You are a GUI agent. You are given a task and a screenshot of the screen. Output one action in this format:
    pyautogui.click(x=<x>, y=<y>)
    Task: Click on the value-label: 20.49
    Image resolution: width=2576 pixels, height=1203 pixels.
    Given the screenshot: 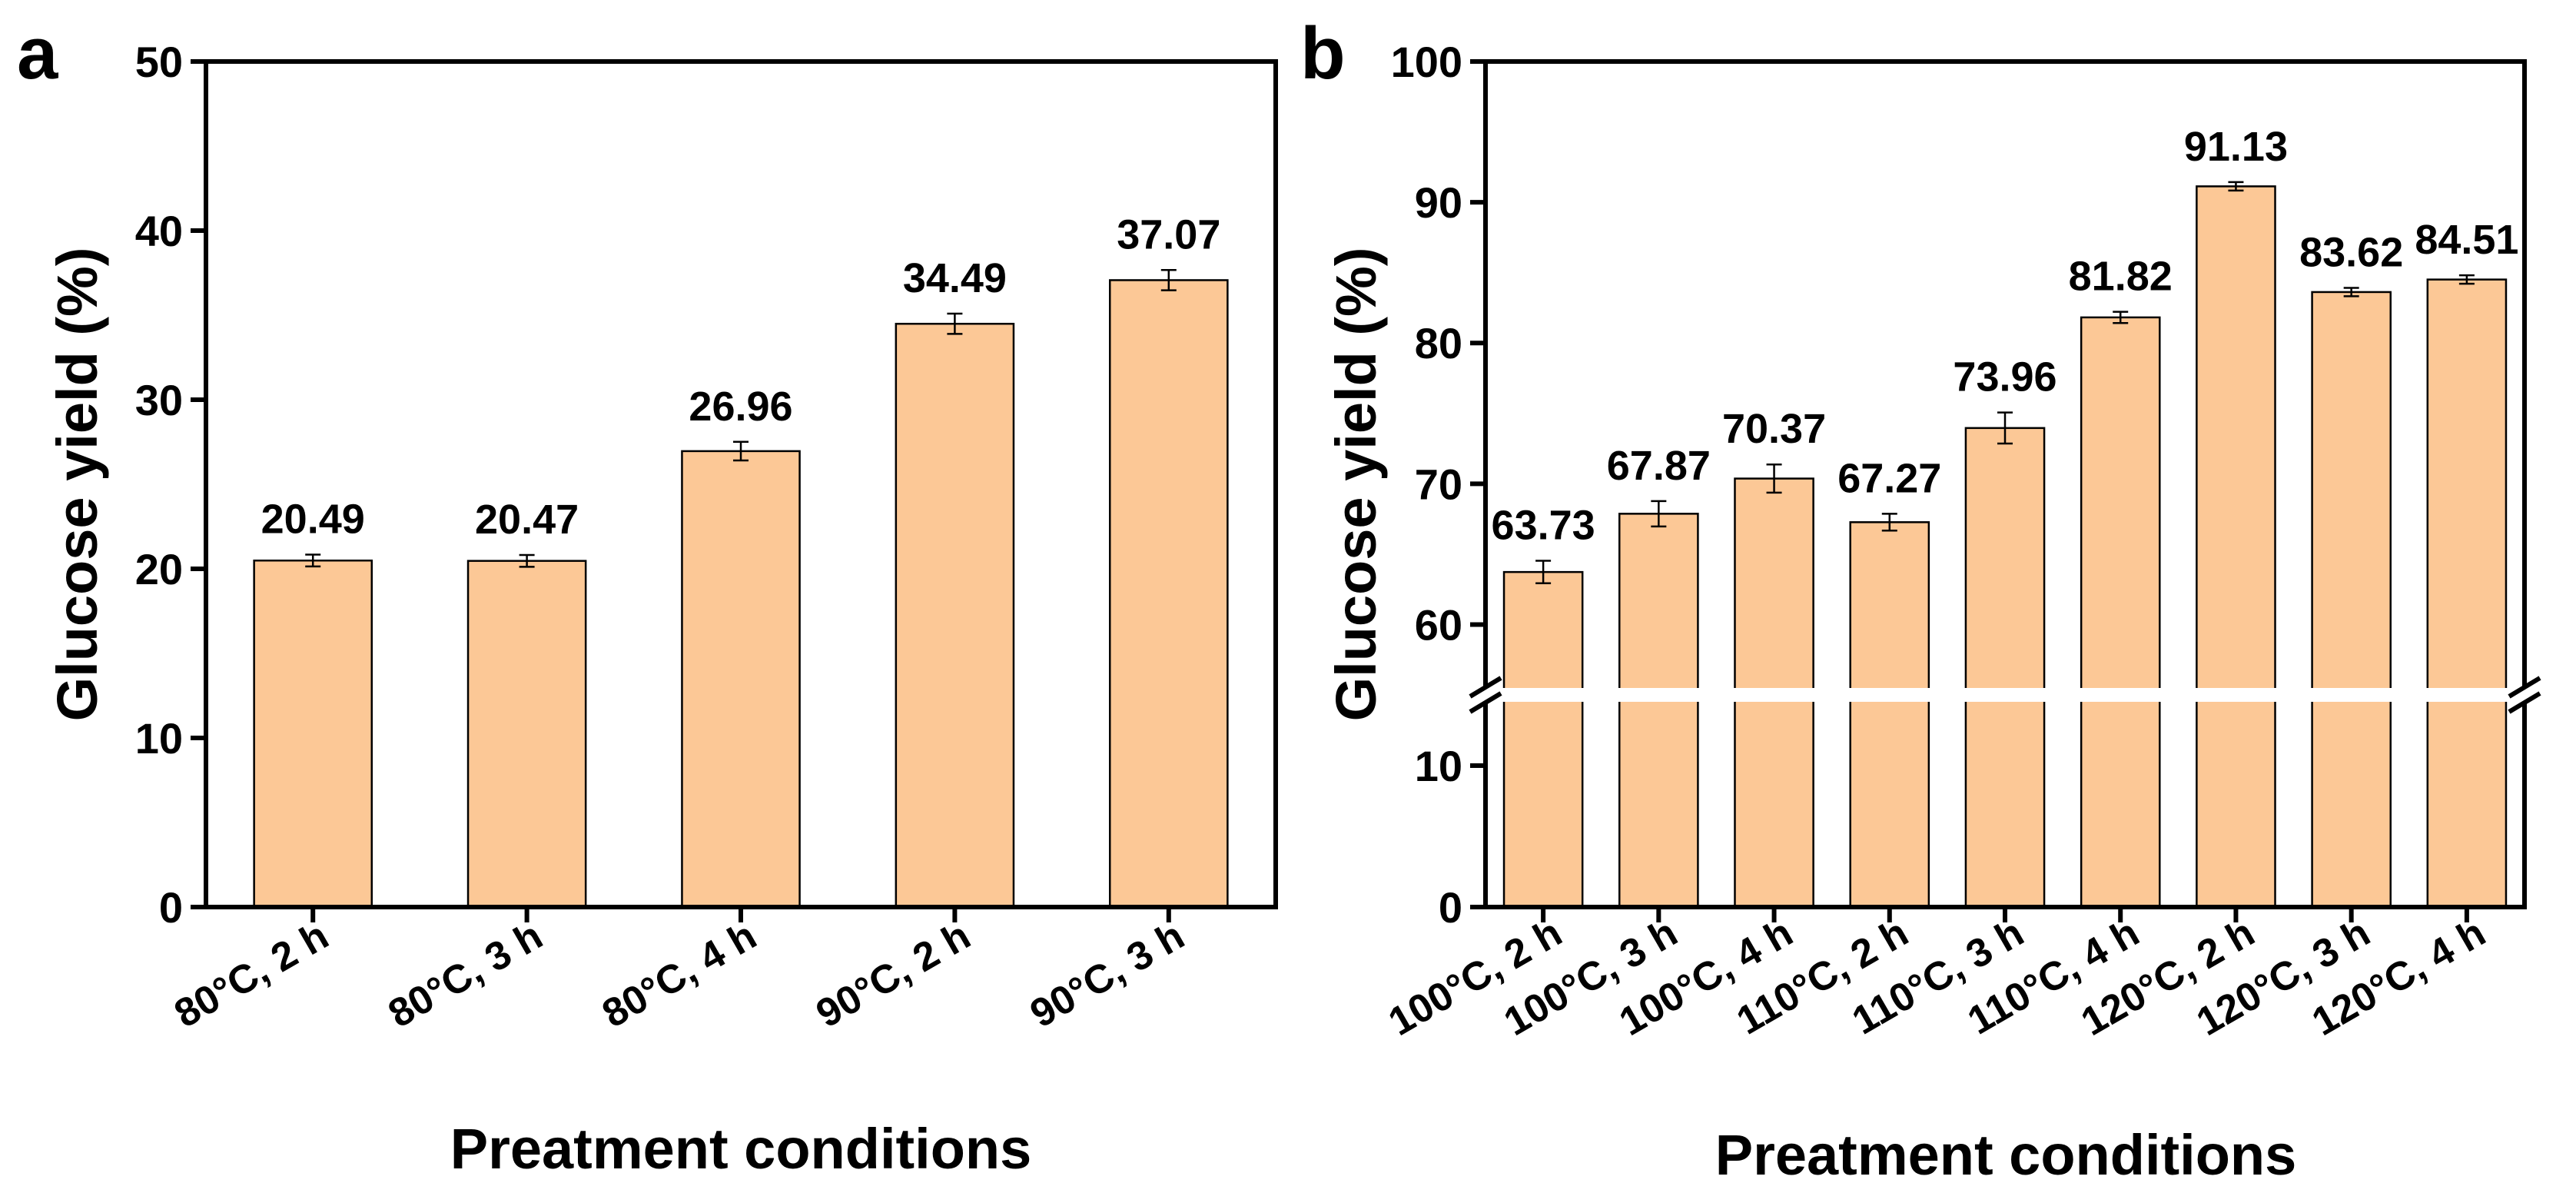 What is the action you would take?
    pyautogui.click(x=313, y=520)
    